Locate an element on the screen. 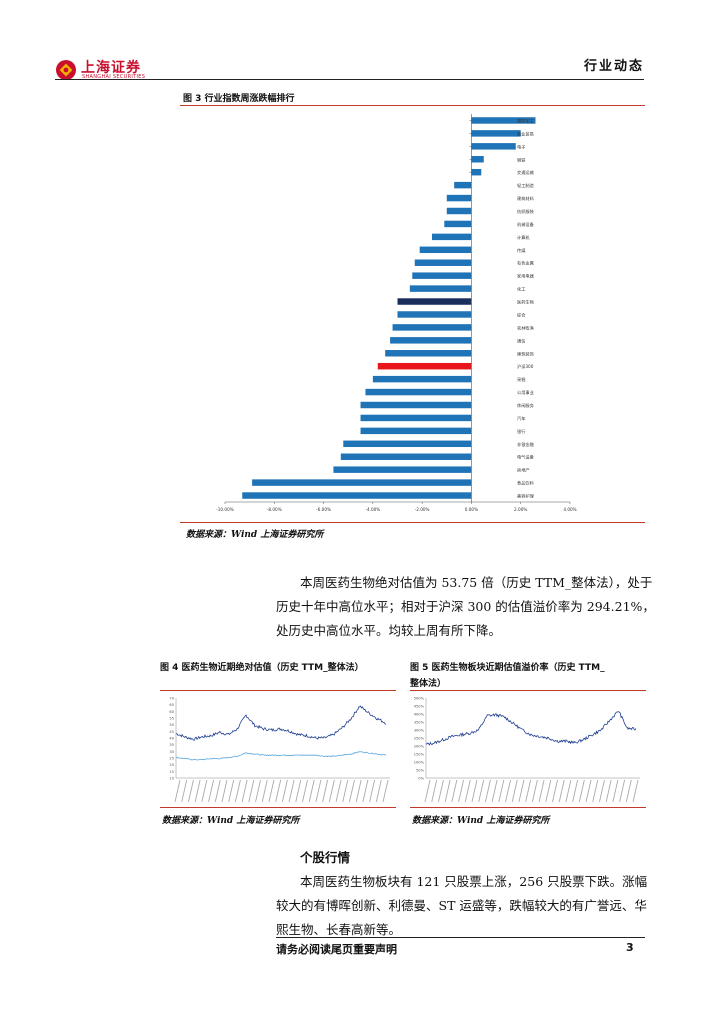 The width and height of the screenshot is (724, 1024). category-label: 综合 is located at coordinates (521, 314).